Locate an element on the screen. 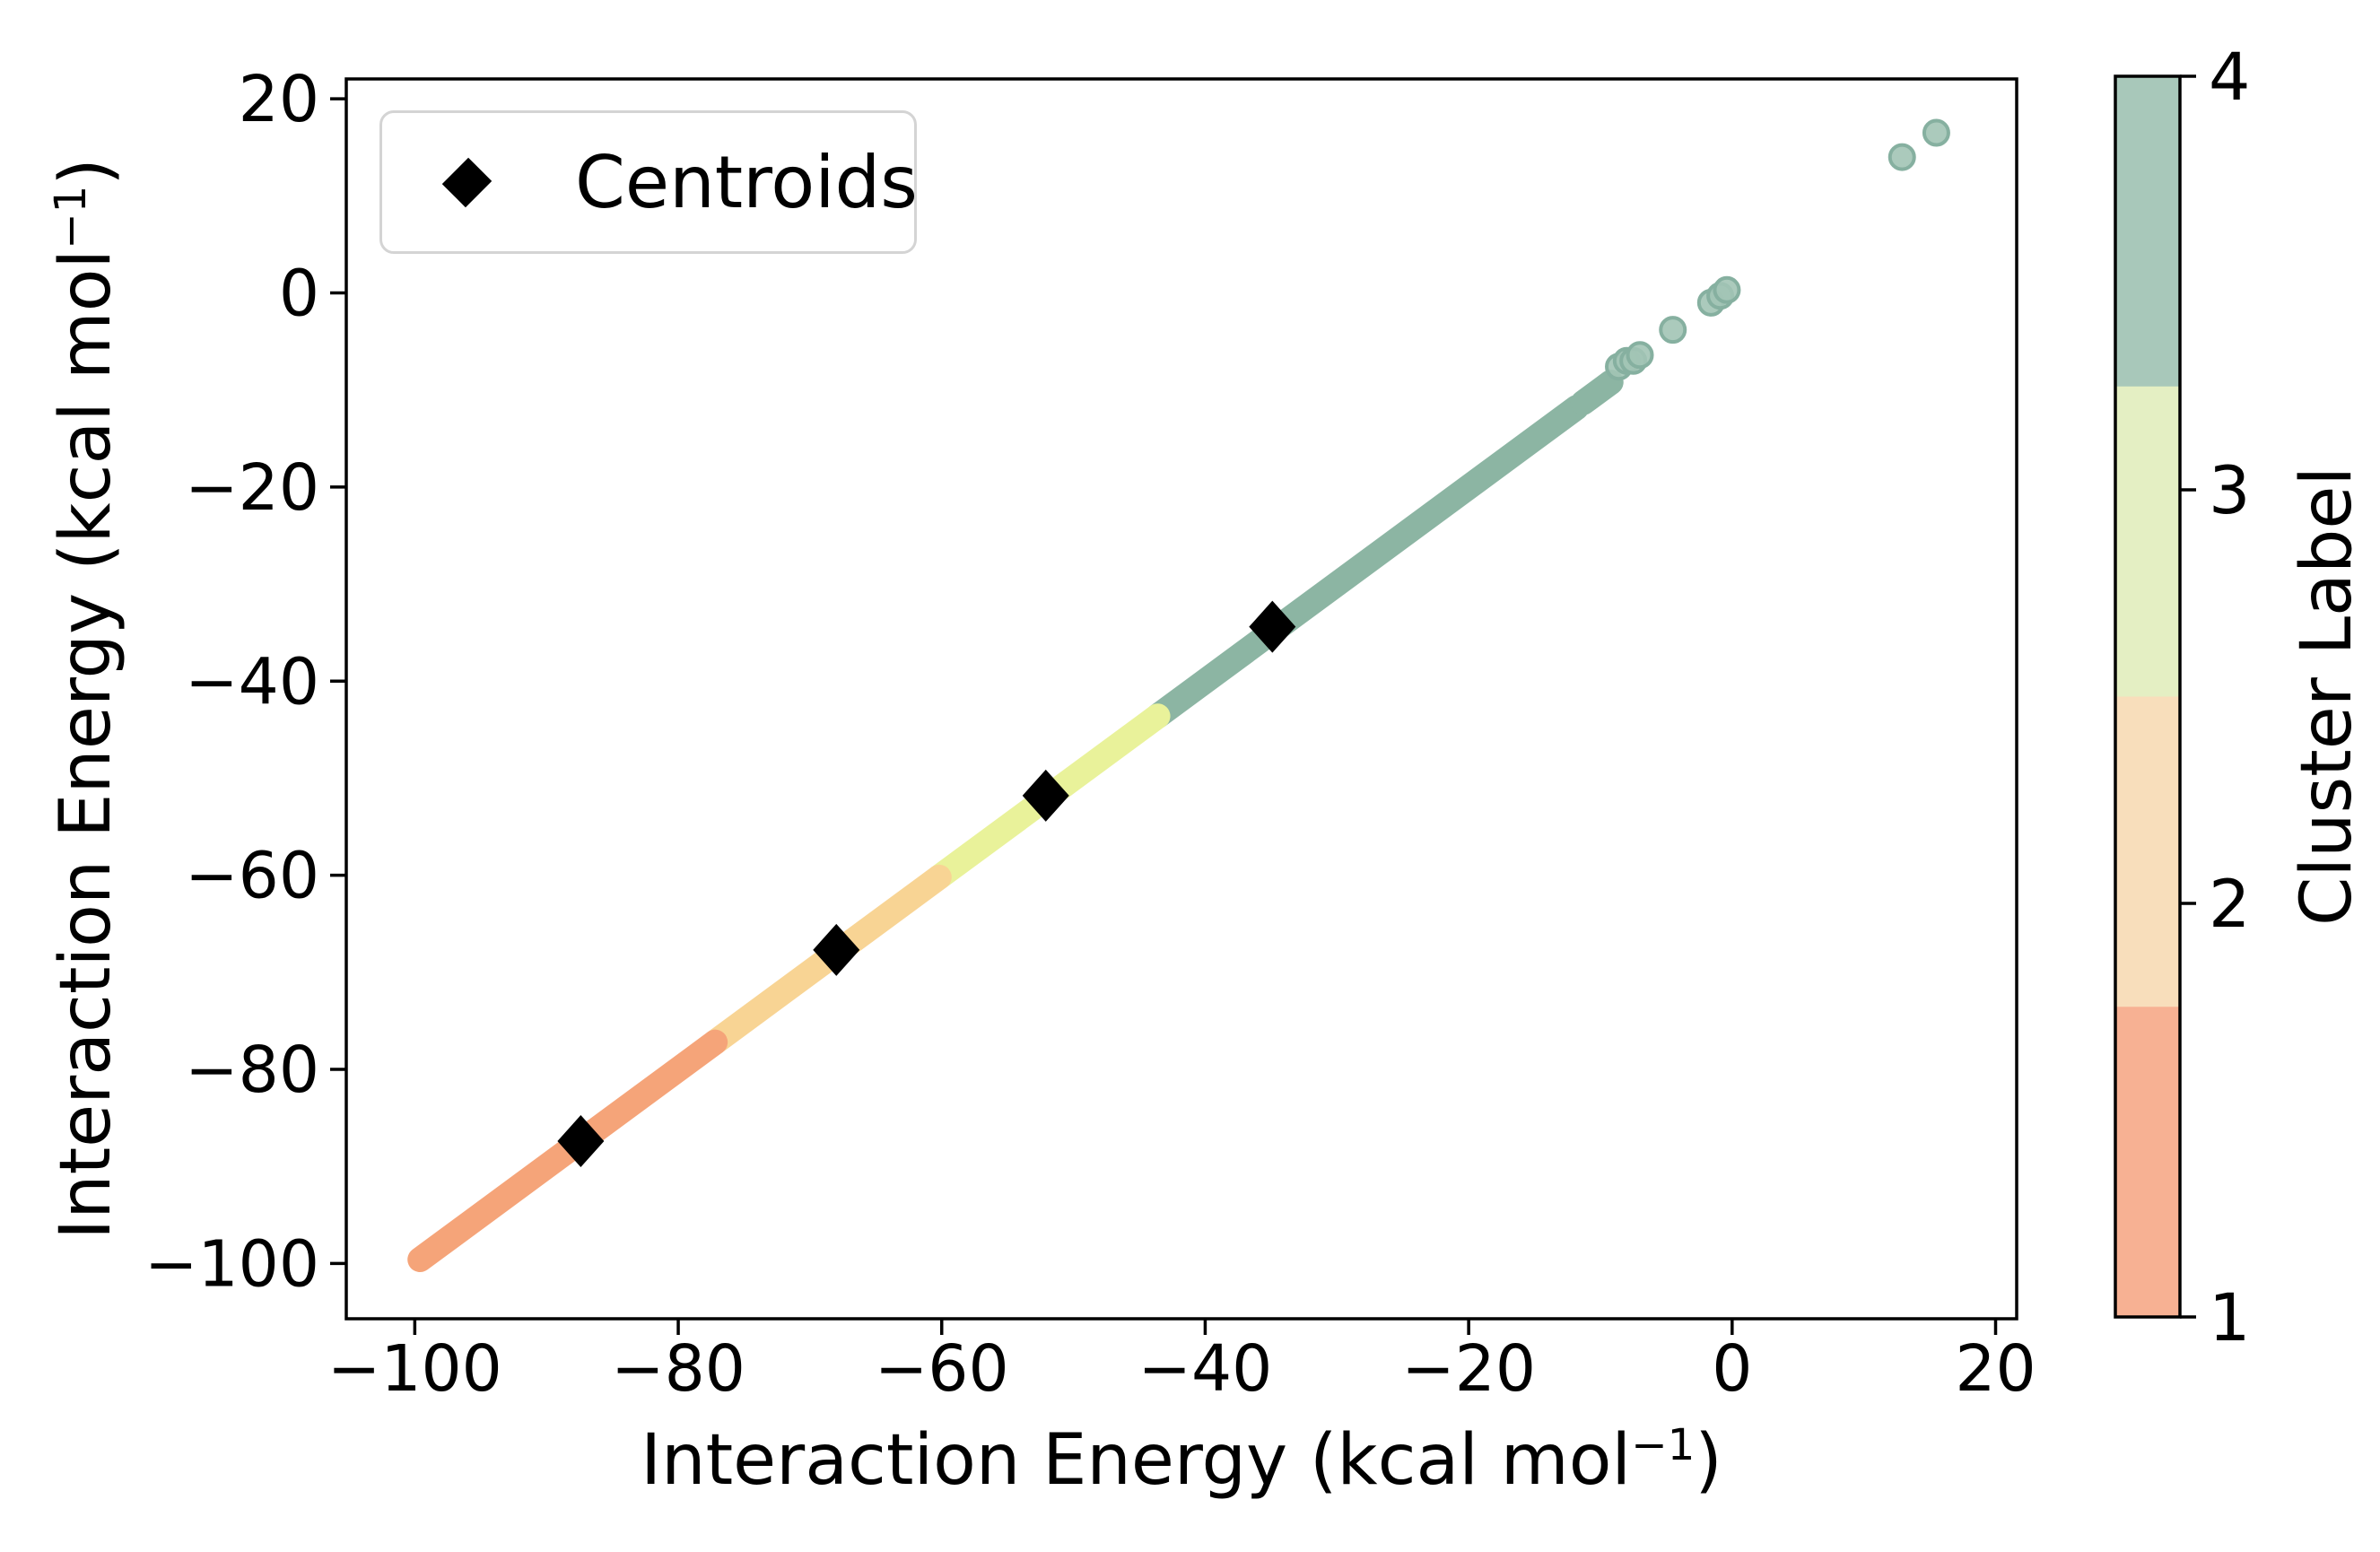  colorbar-tick-label: 2 is located at coordinates (2229, 905).